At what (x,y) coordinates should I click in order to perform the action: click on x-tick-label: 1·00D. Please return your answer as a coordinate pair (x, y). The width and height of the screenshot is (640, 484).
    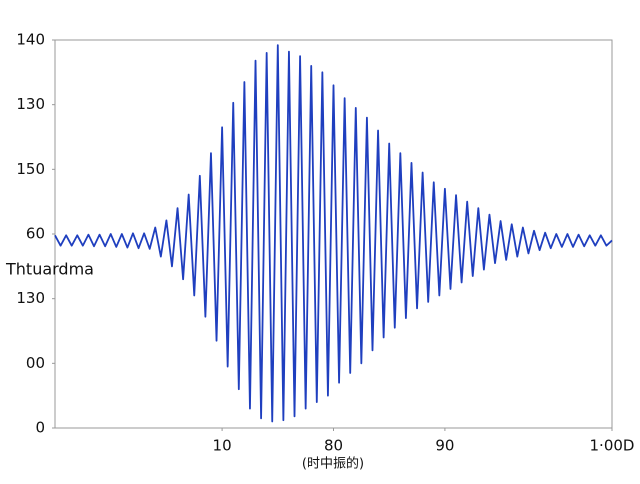
    Looking at the image, I should click on (612, 446).